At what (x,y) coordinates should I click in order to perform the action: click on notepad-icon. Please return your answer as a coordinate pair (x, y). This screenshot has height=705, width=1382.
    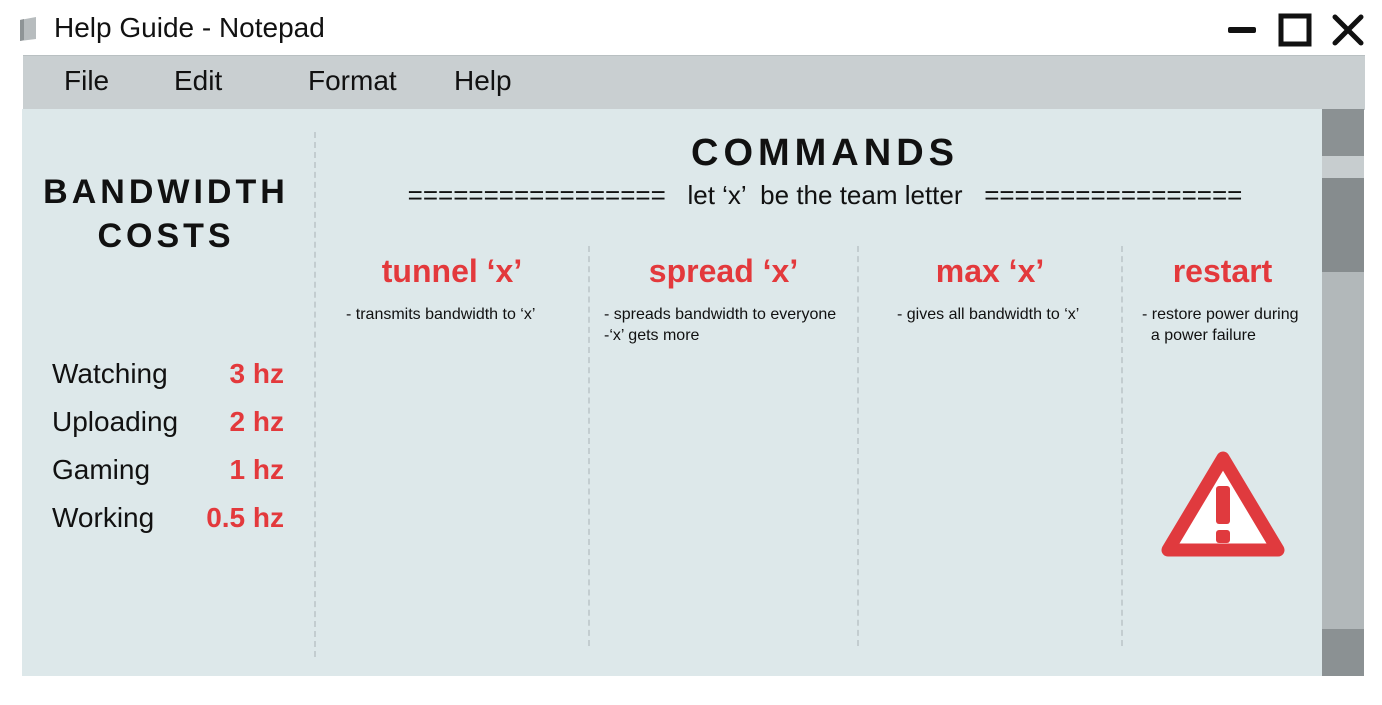
    Looking at the image, I should click on (28, 29).